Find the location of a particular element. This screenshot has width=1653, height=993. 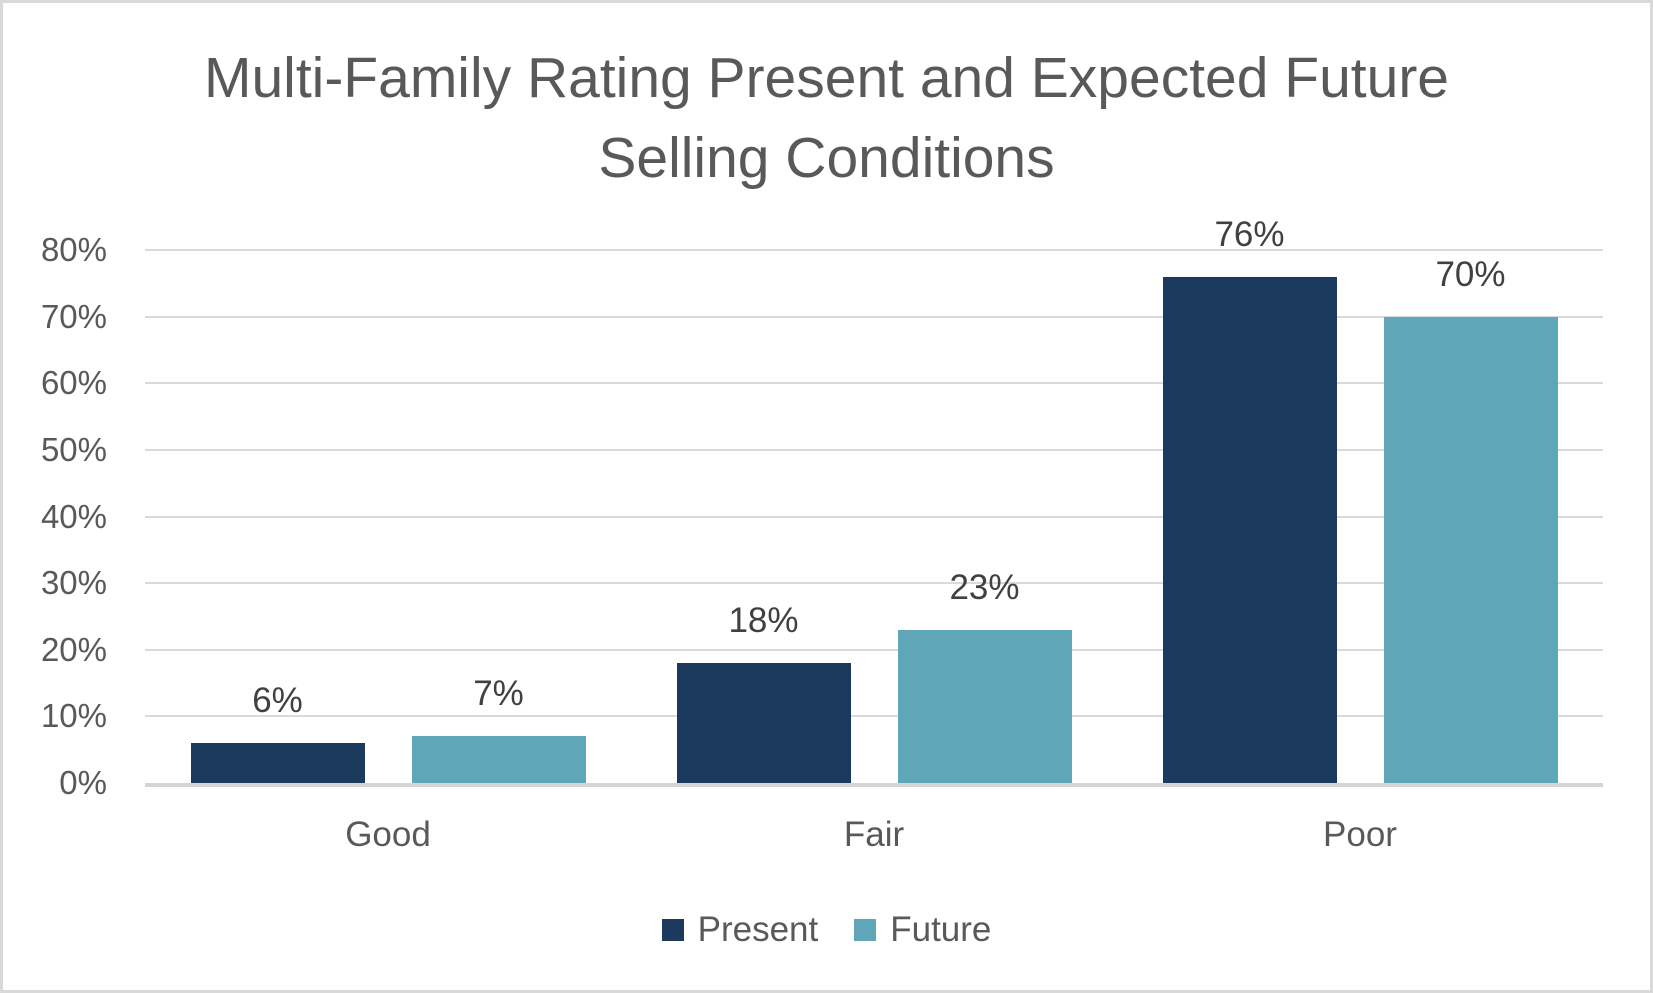

x-axis-line is located at coordinates (874, 785).